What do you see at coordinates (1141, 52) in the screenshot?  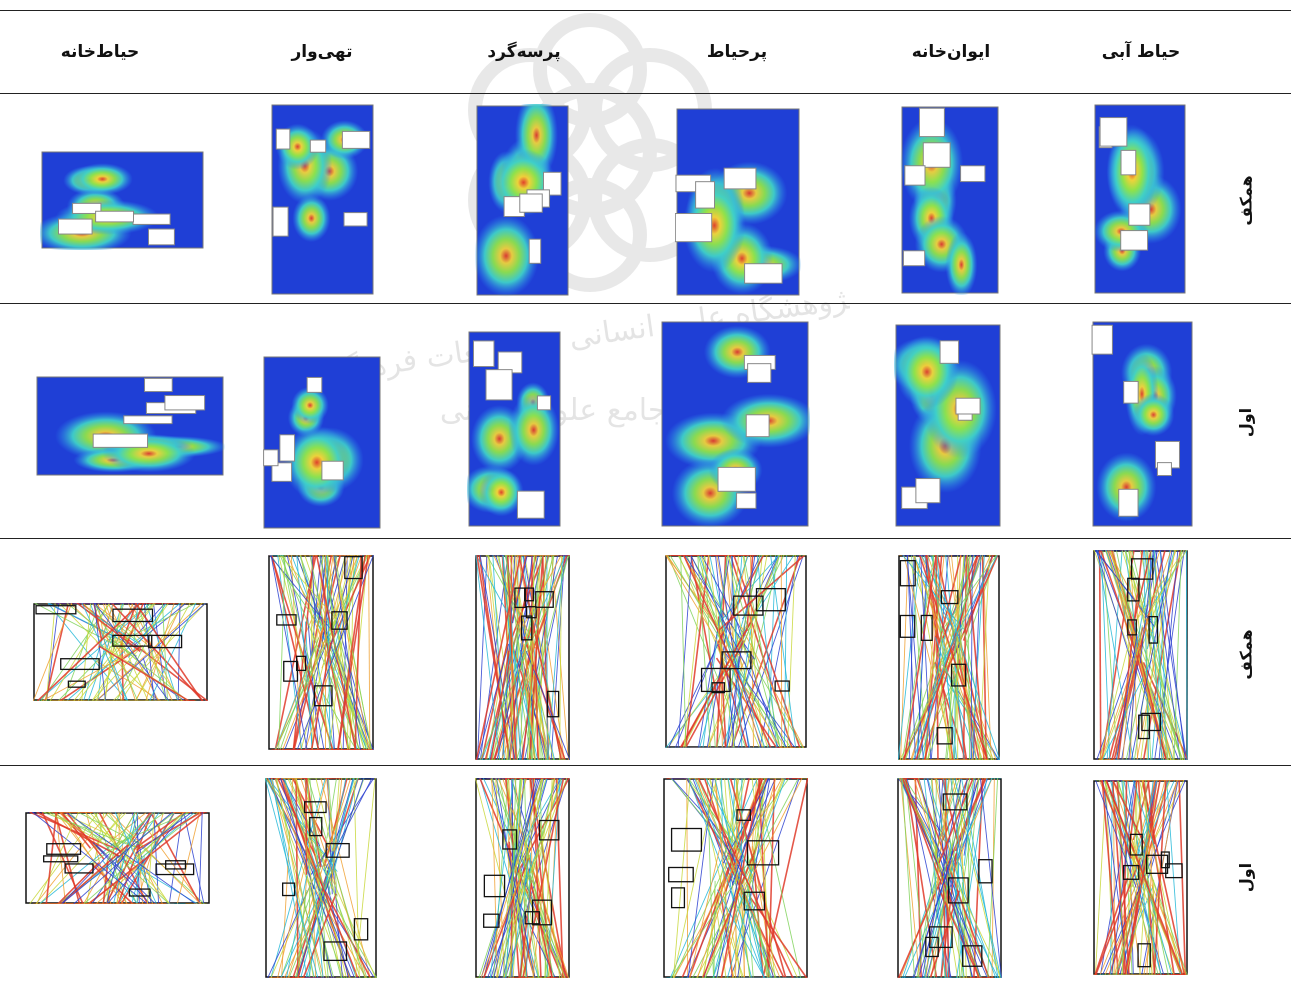 I see `column-header-hayat-abi: حیاط آبی` at bounding box center [1141, 52].